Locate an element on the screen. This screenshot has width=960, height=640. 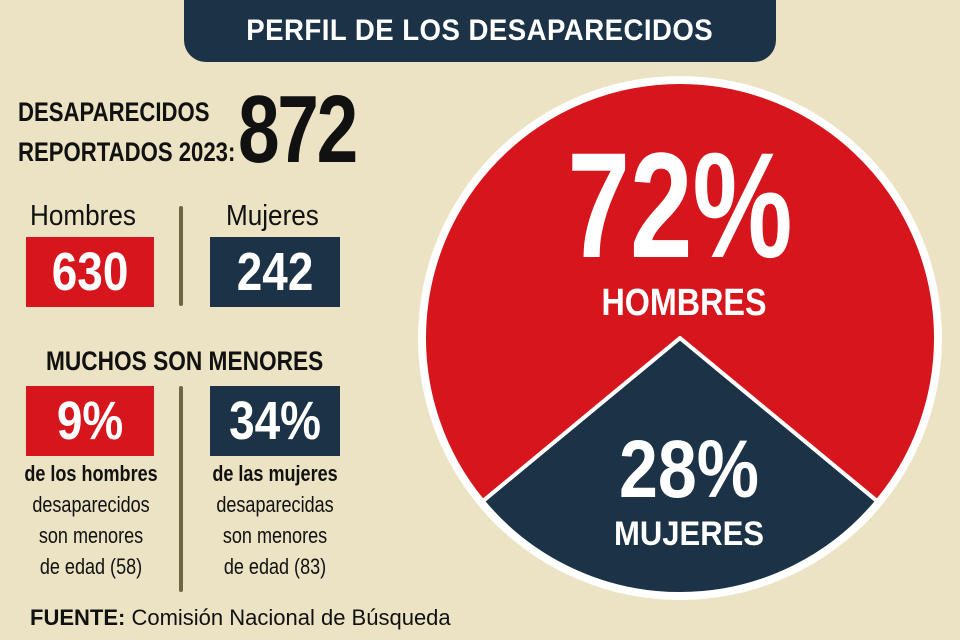
total-value: 872 is located at coordinates (298, 129).